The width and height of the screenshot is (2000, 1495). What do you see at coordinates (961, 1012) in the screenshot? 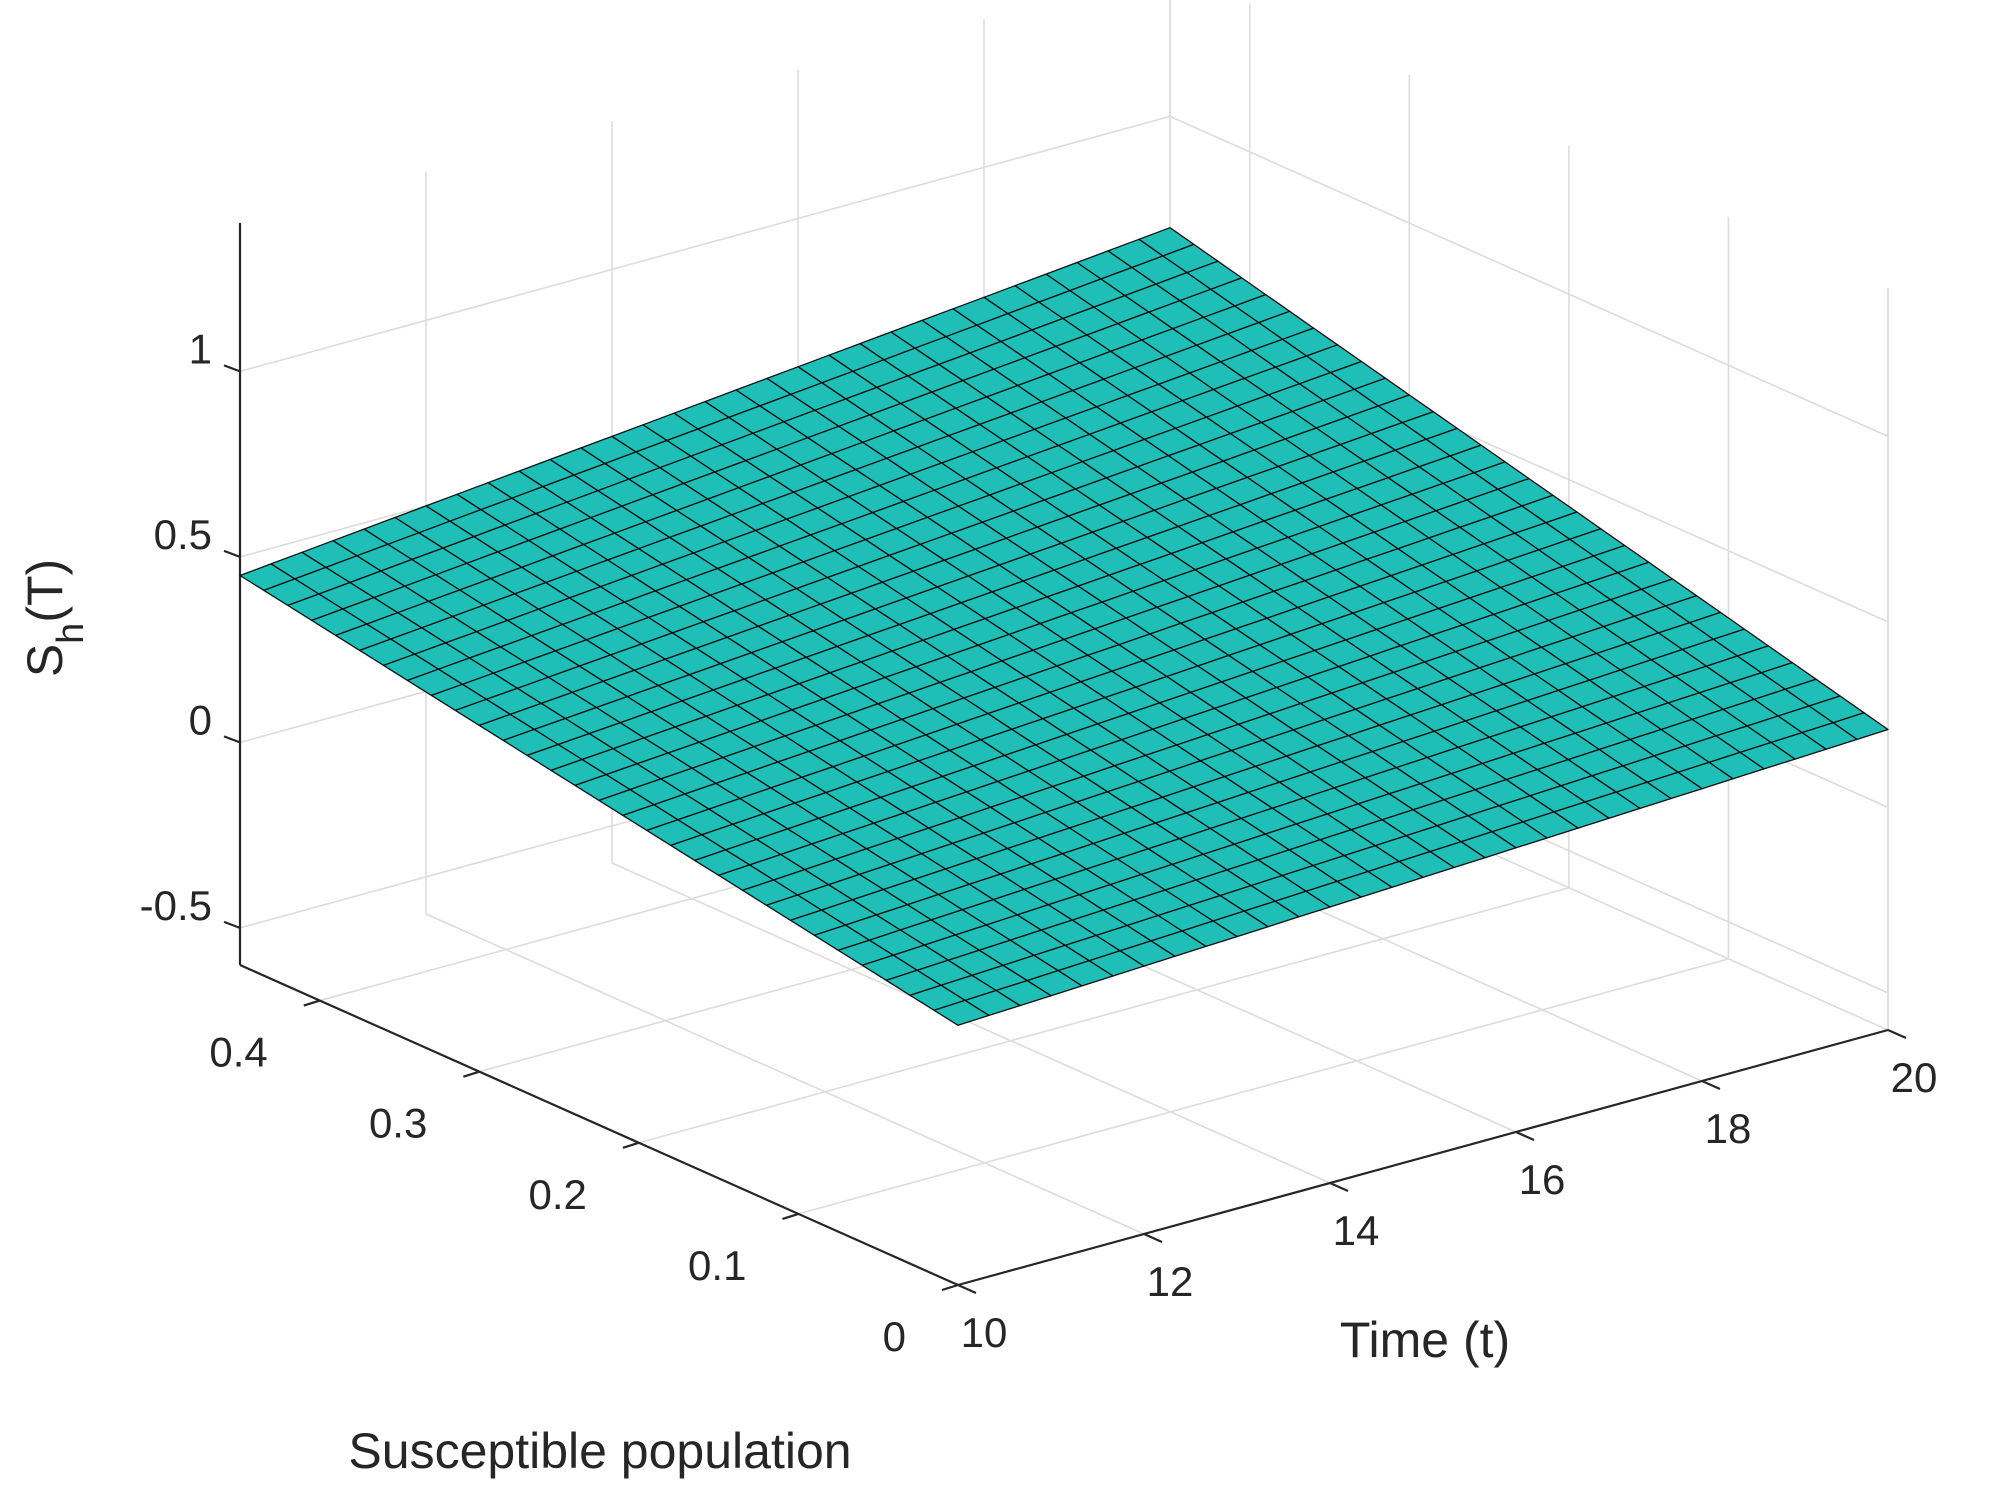
I see `surface-cell` at bounding box center [961, 1012].